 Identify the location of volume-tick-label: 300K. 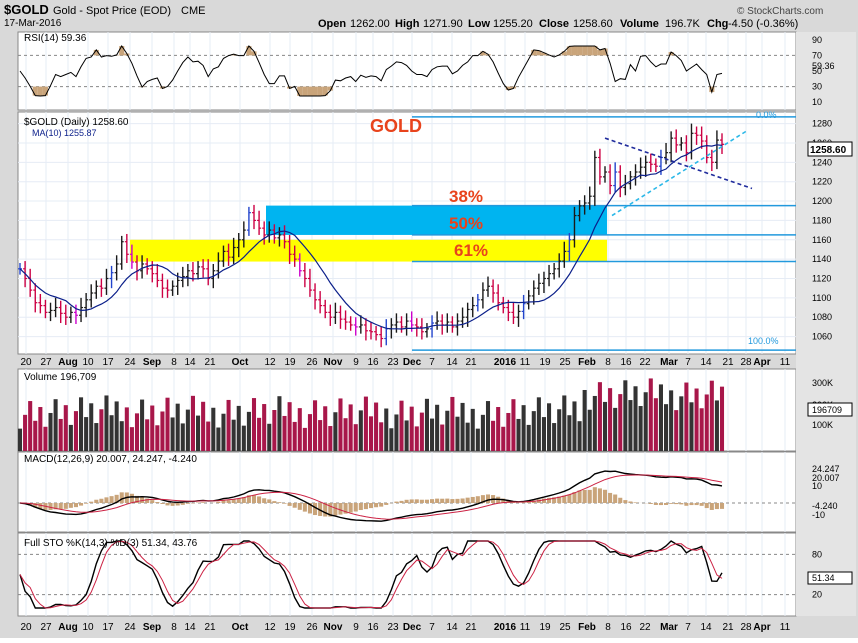
(822, 383).